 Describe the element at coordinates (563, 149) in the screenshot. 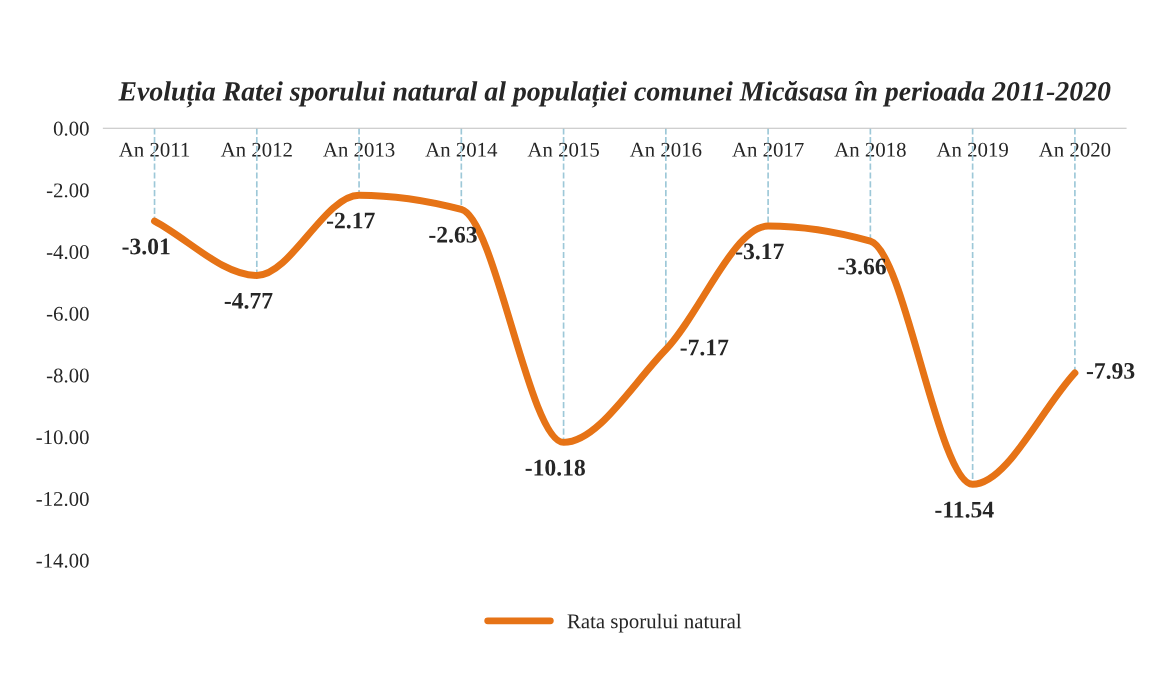

I see `x-tick-label: An 2015` at that location.